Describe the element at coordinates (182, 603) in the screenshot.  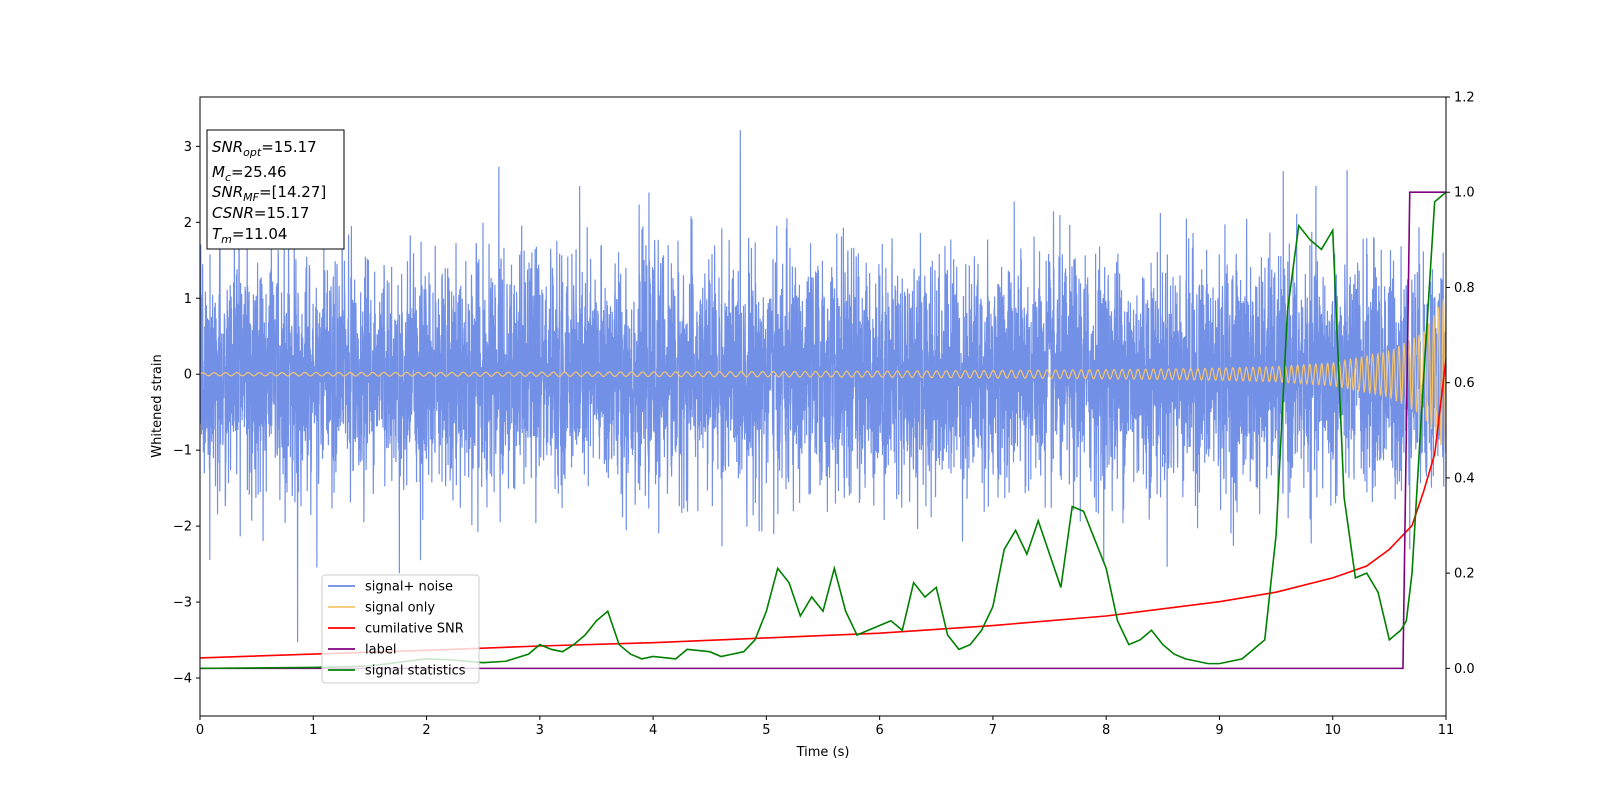
I see `y-left-tick-label: −3` at that location.